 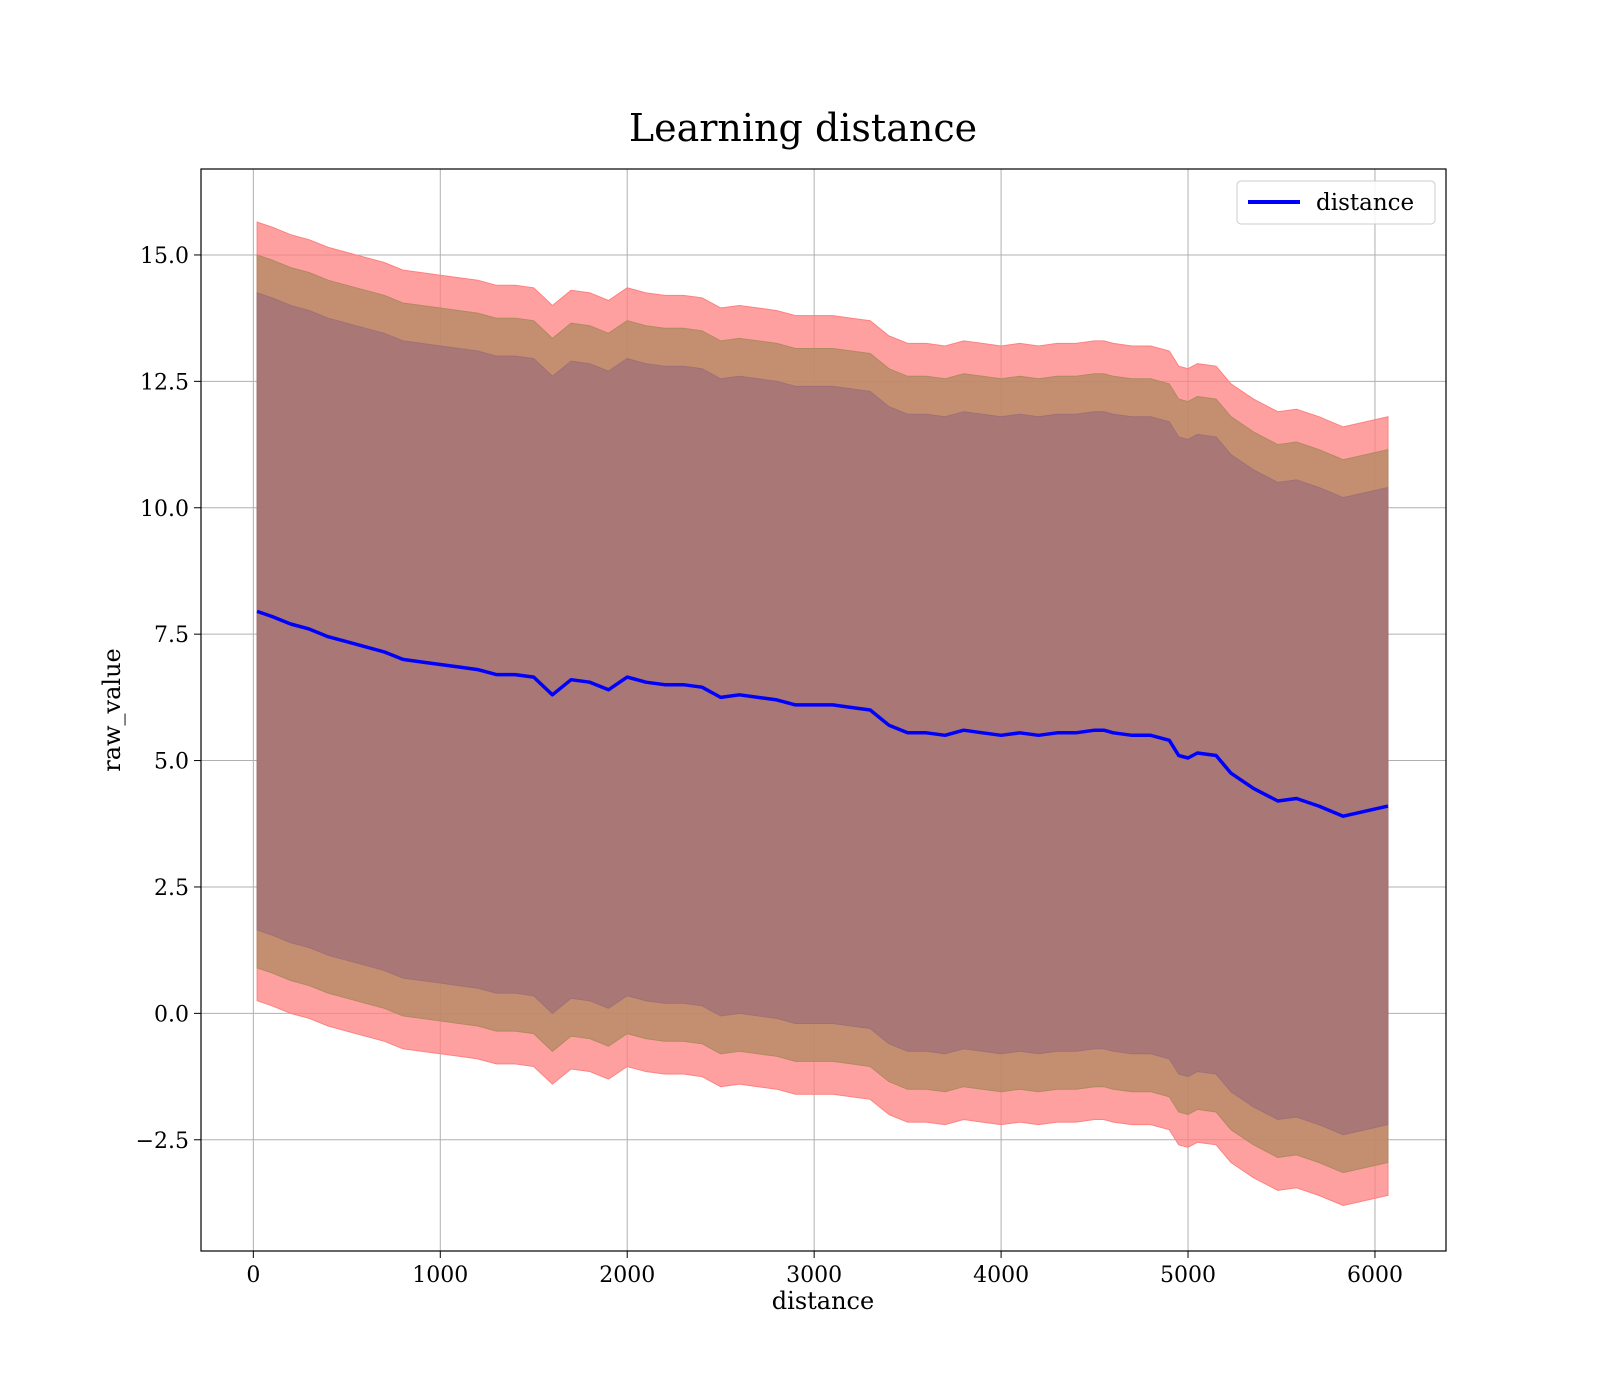 I want to click on y-tick-label: 12.5, so click(x=164, y=382).